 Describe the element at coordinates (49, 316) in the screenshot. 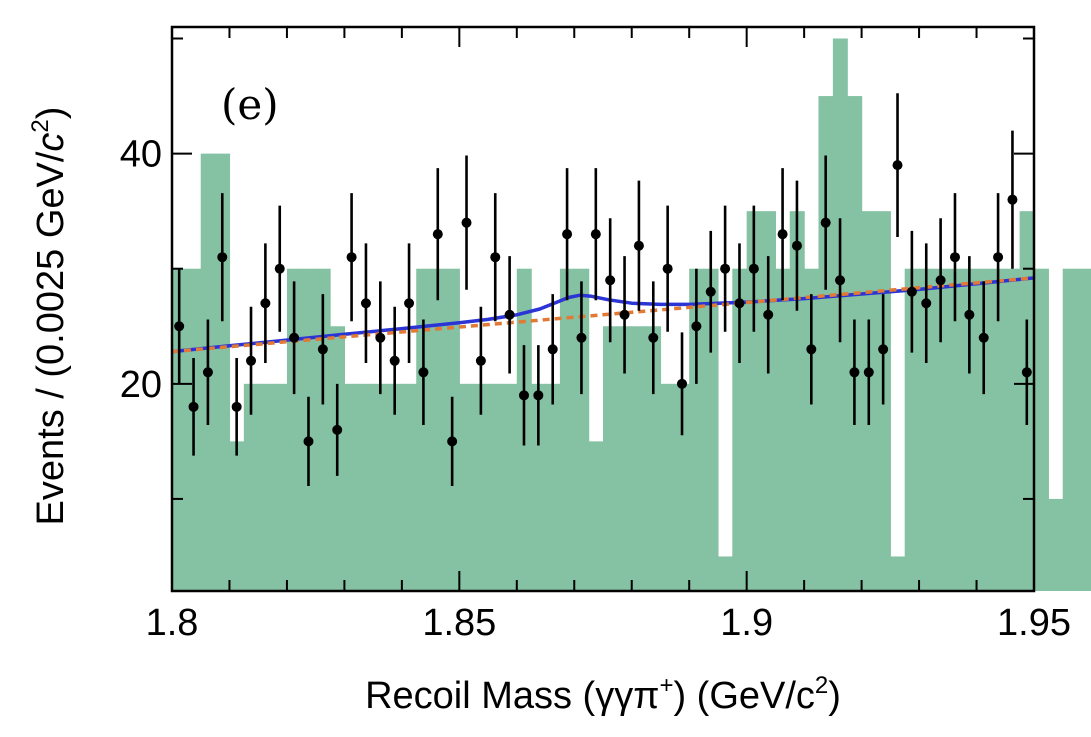

I see `y-axis-label: Events / (0.0025 GeV/c2)` at that location.